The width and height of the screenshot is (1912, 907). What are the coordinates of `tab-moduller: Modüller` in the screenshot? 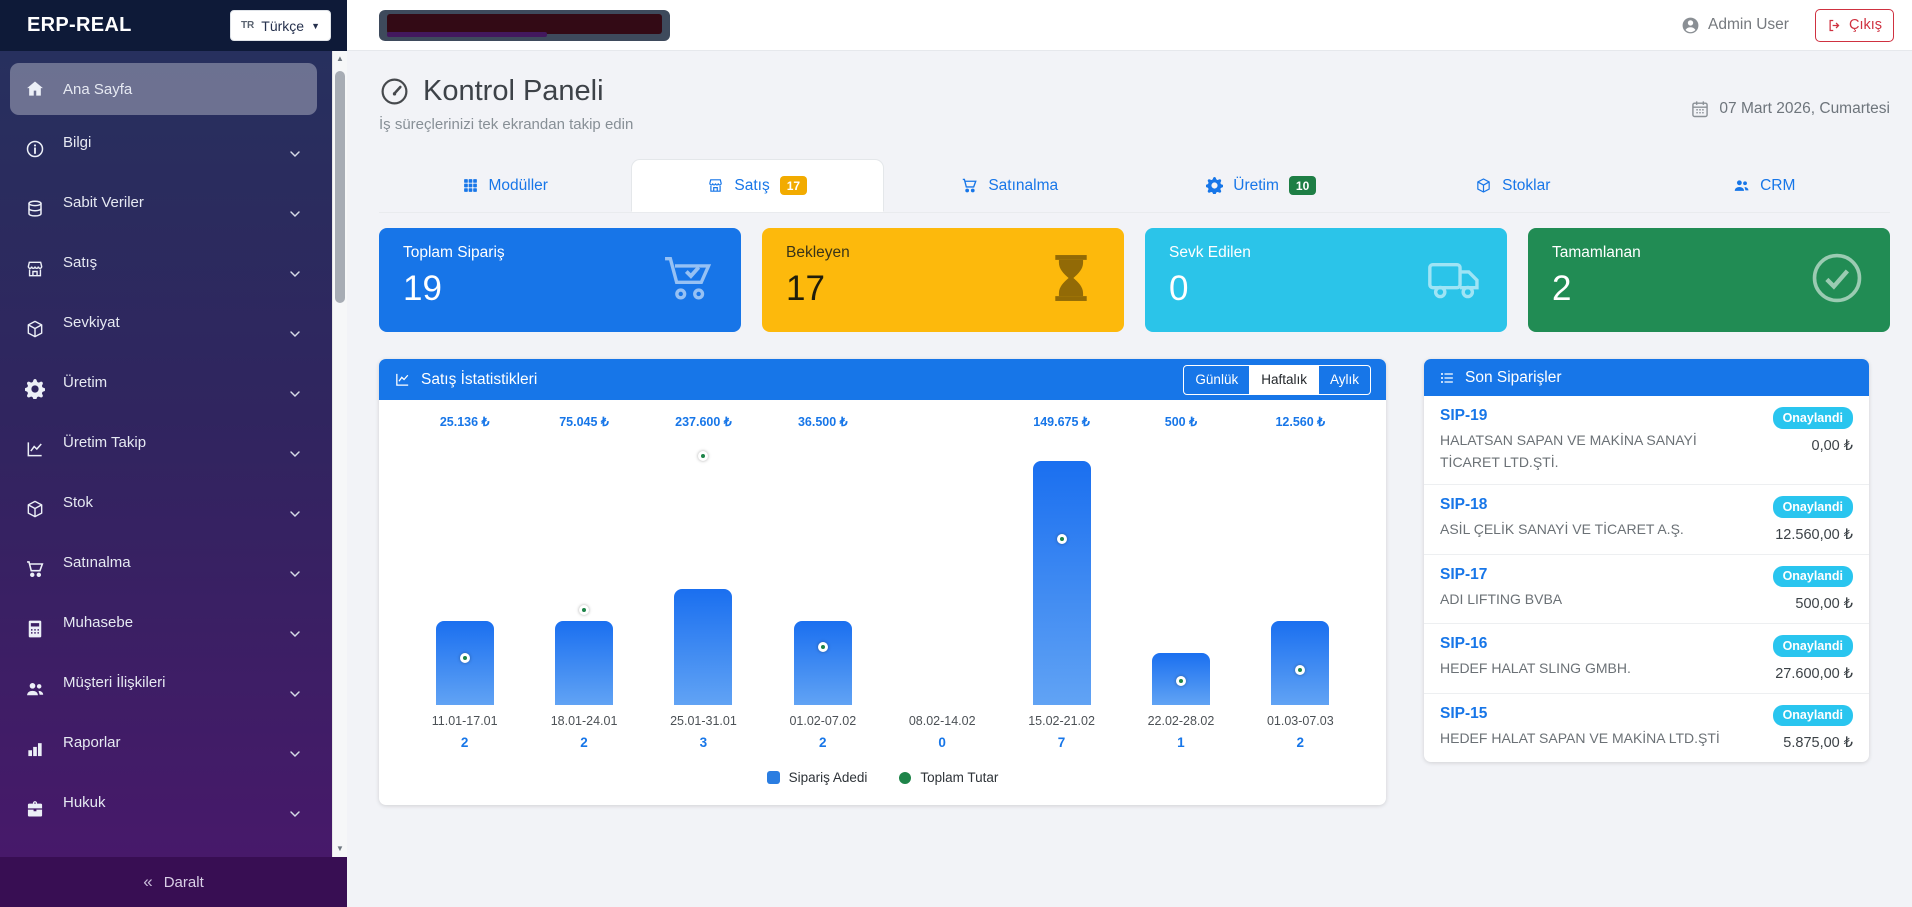 It's located at (505, 185).